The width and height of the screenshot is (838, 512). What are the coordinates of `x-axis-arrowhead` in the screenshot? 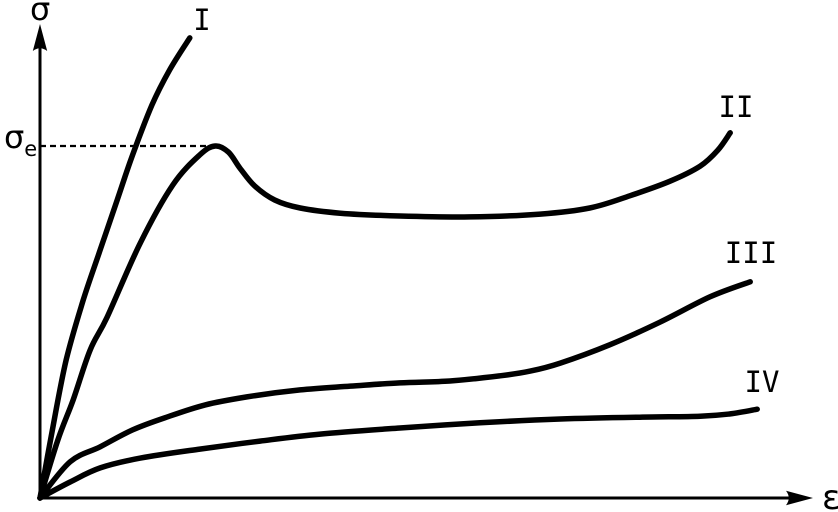 It's located at (799, 498).